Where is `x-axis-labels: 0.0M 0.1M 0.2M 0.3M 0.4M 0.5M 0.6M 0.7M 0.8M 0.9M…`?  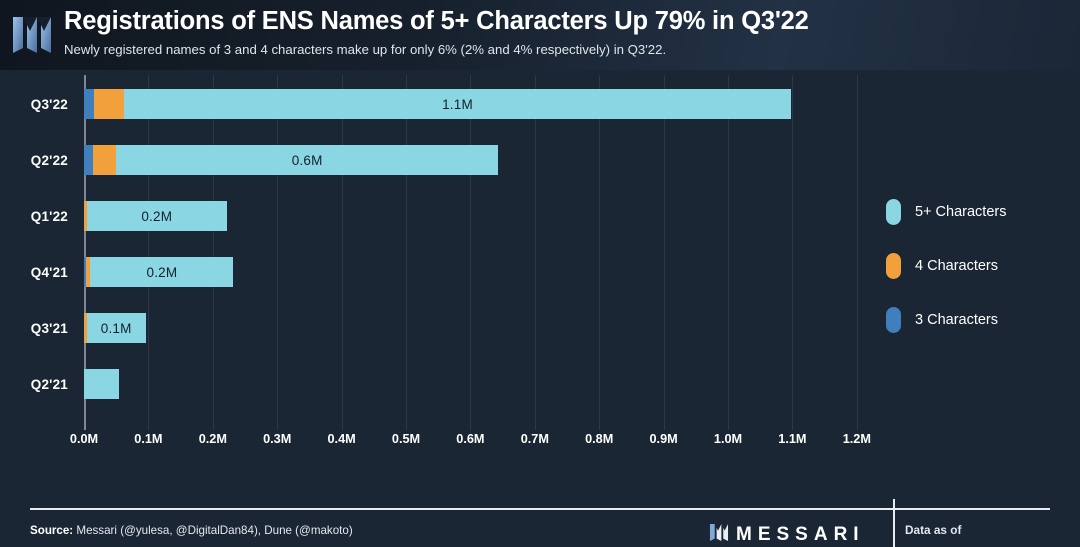 x-axis-labels: 0.0M 0.1M 0.2M 0.3M 0.4M 0.5M 0.6M 0.7M 0.8M 0.9M… is located at coordinates (470, 445).